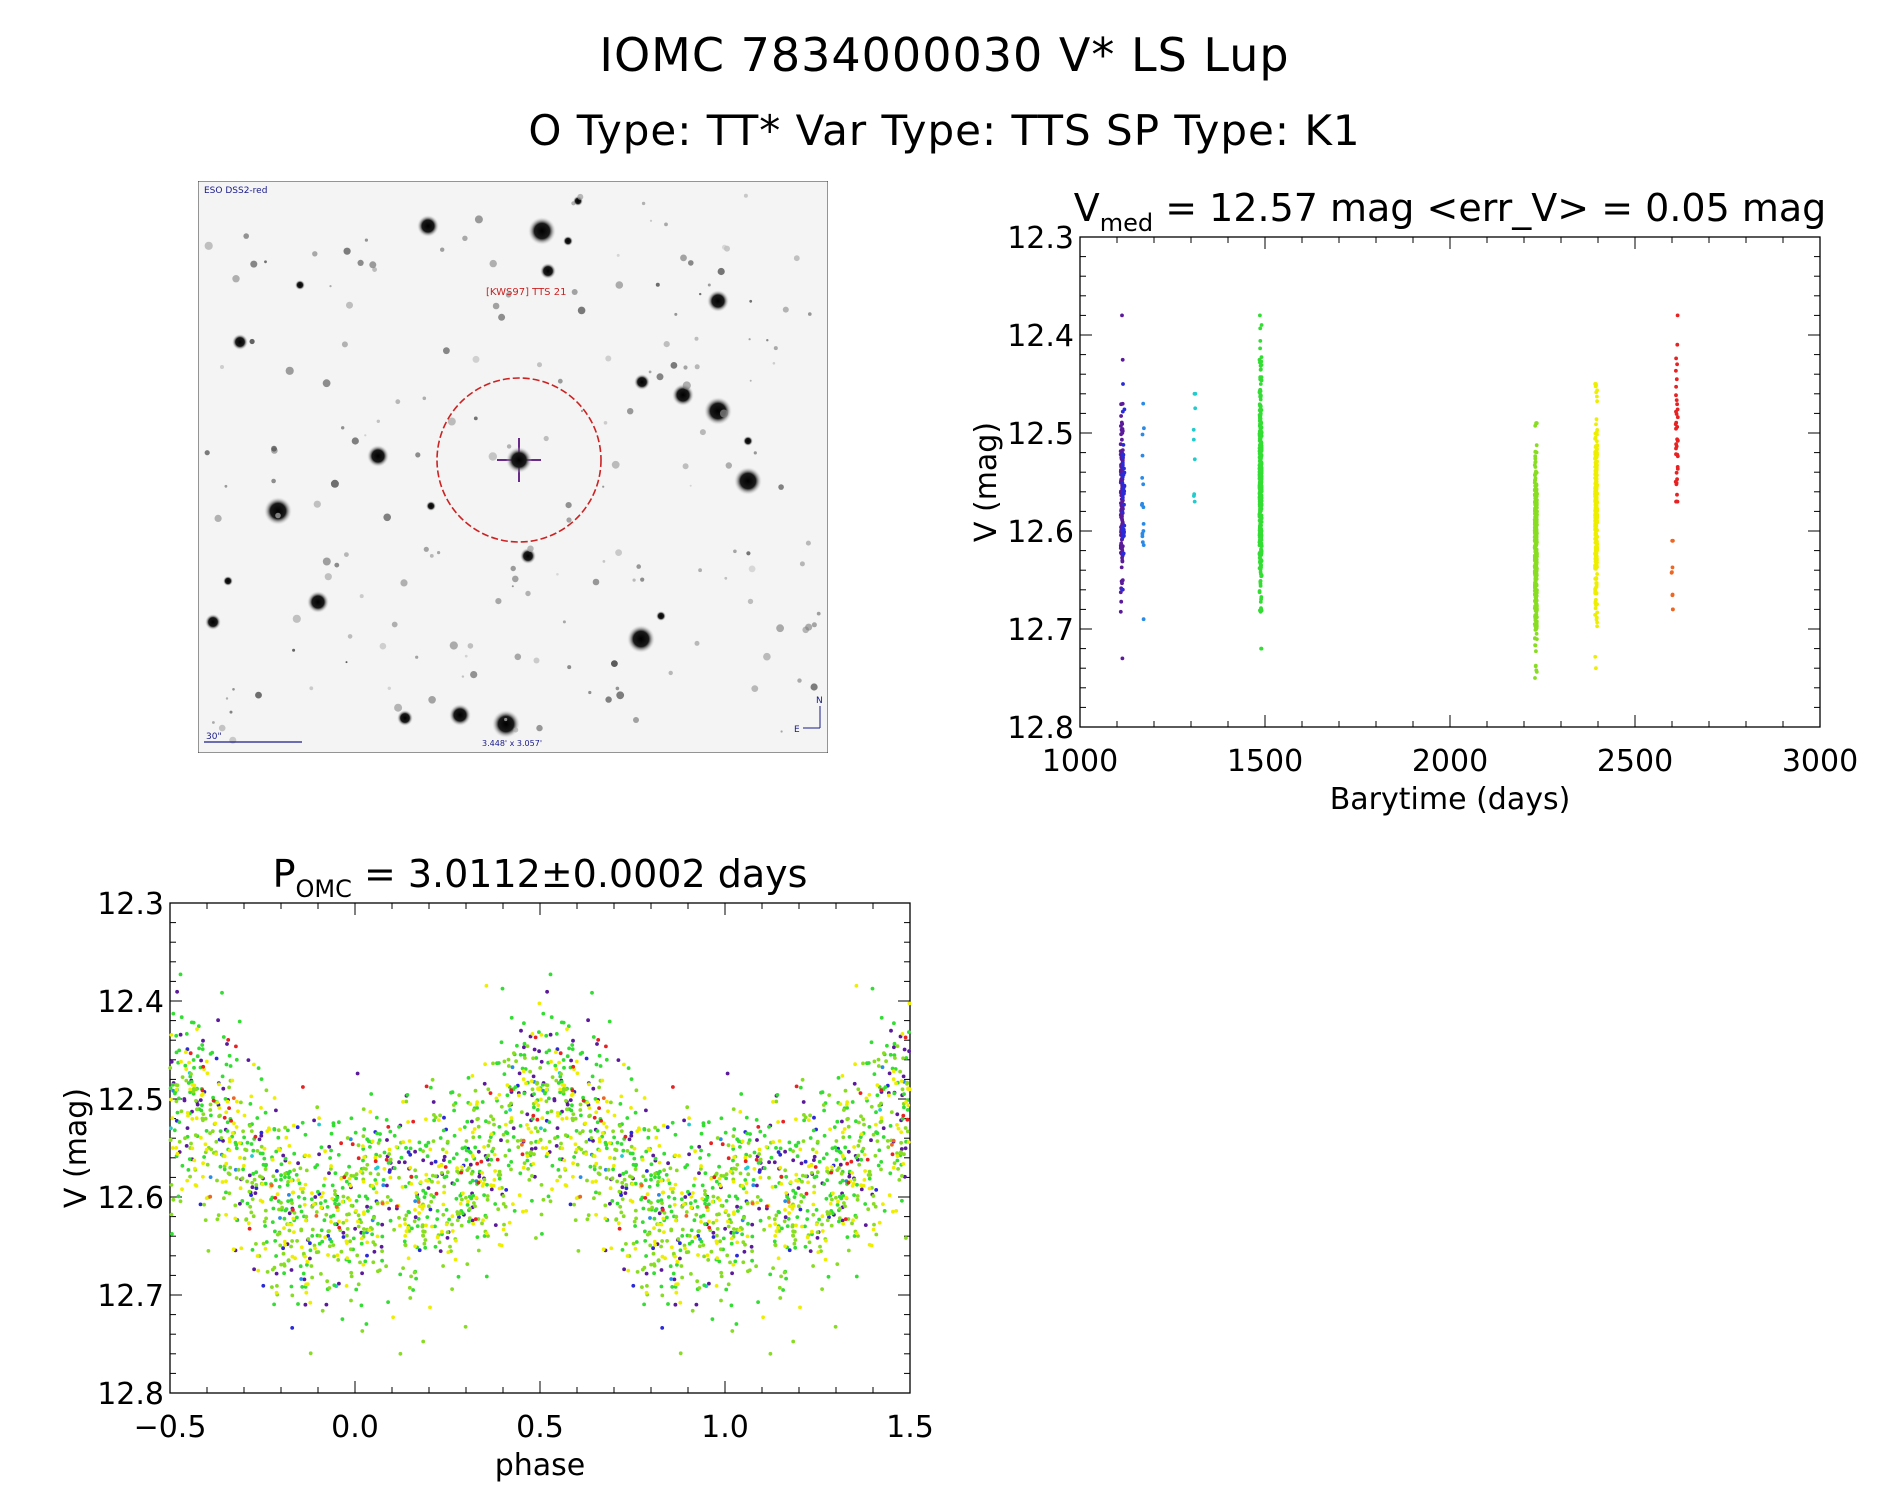 This screenshot has width=1889, height=1494. Describe the element at coordinates (1676, 408) in the screenshot. I see `lc-series-season-7a` at that location.